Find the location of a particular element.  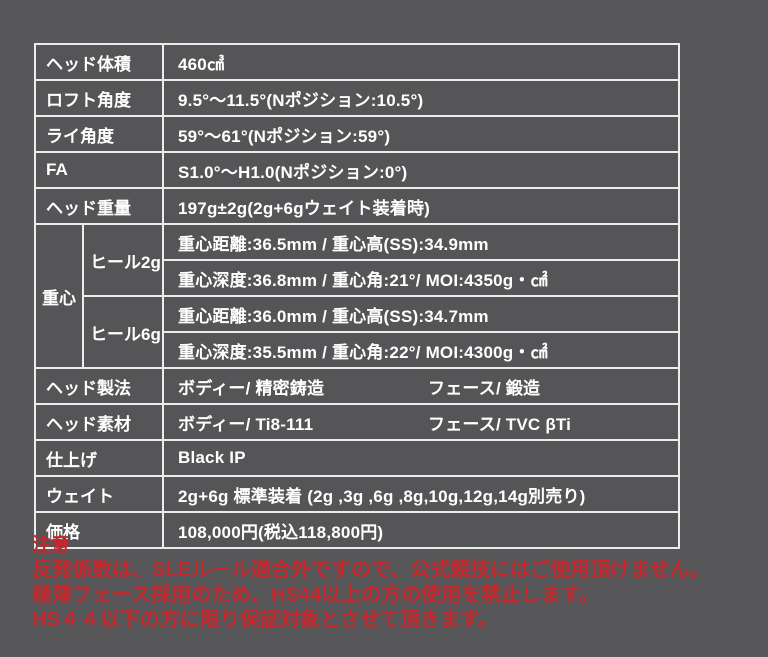

table-row: ロフト角度 9.5°〜11.5°(Nポジション:10.5°) is located at coordinates (357, 98).